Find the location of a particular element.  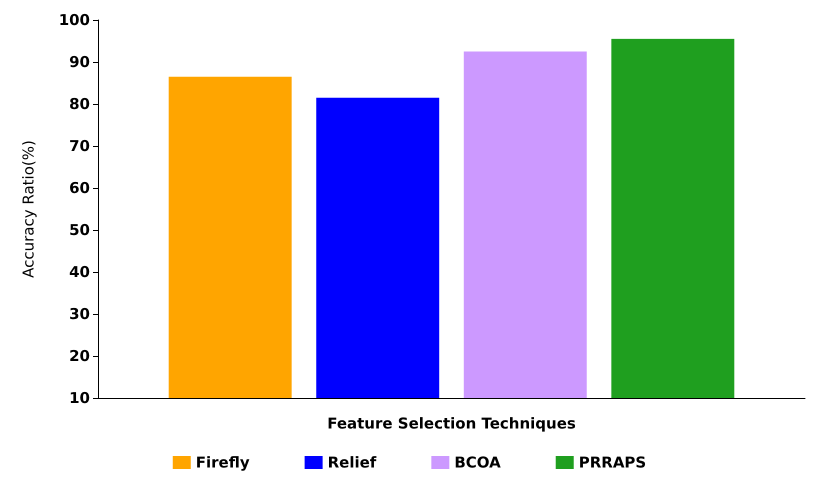

legend-label: Relief is located at coordinates (352, 463).